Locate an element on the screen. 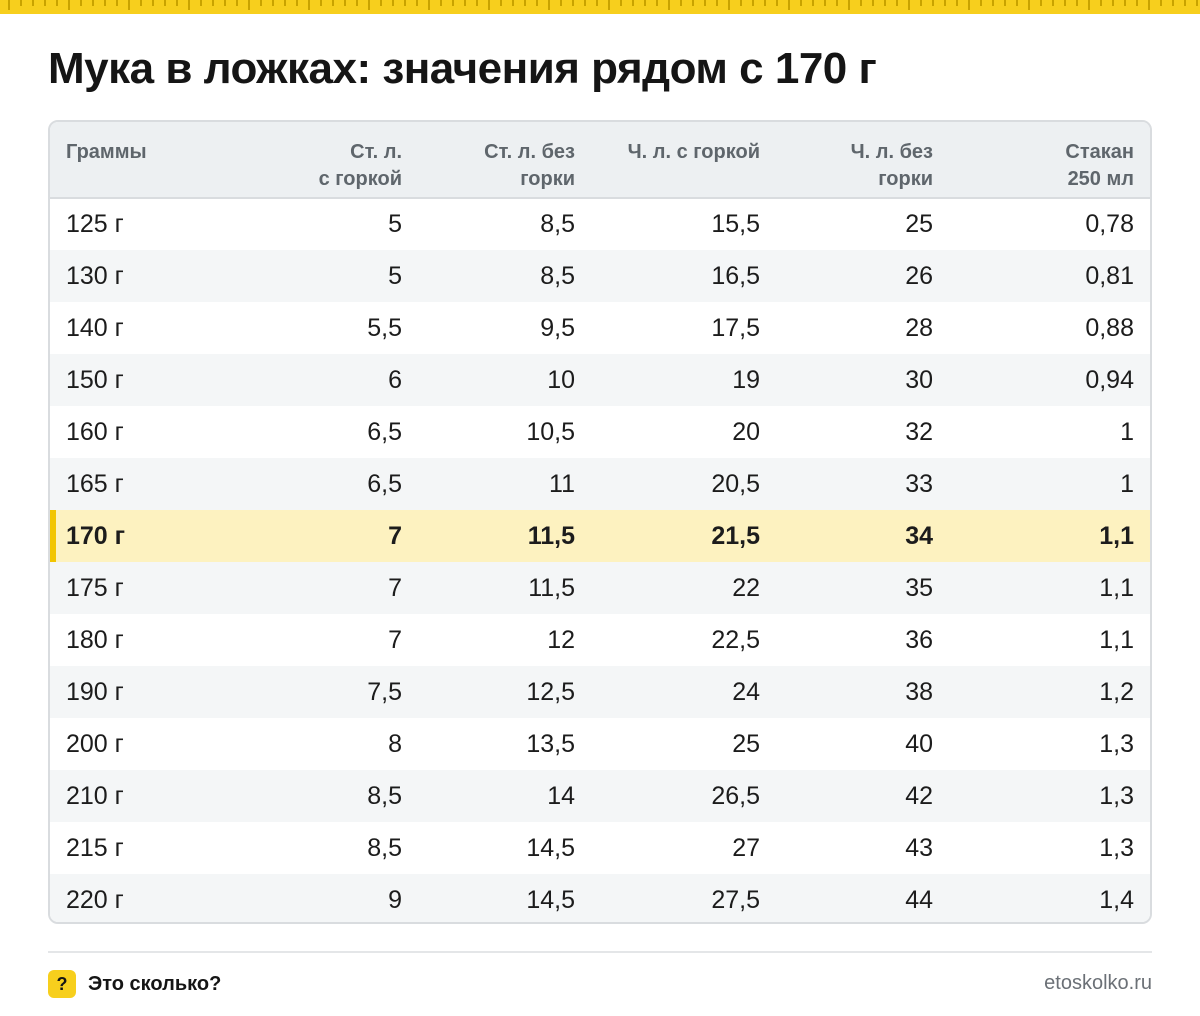  table-row: 130 г 5 8,5 16,5 26 0,81 is located at coordinates (600, 276).